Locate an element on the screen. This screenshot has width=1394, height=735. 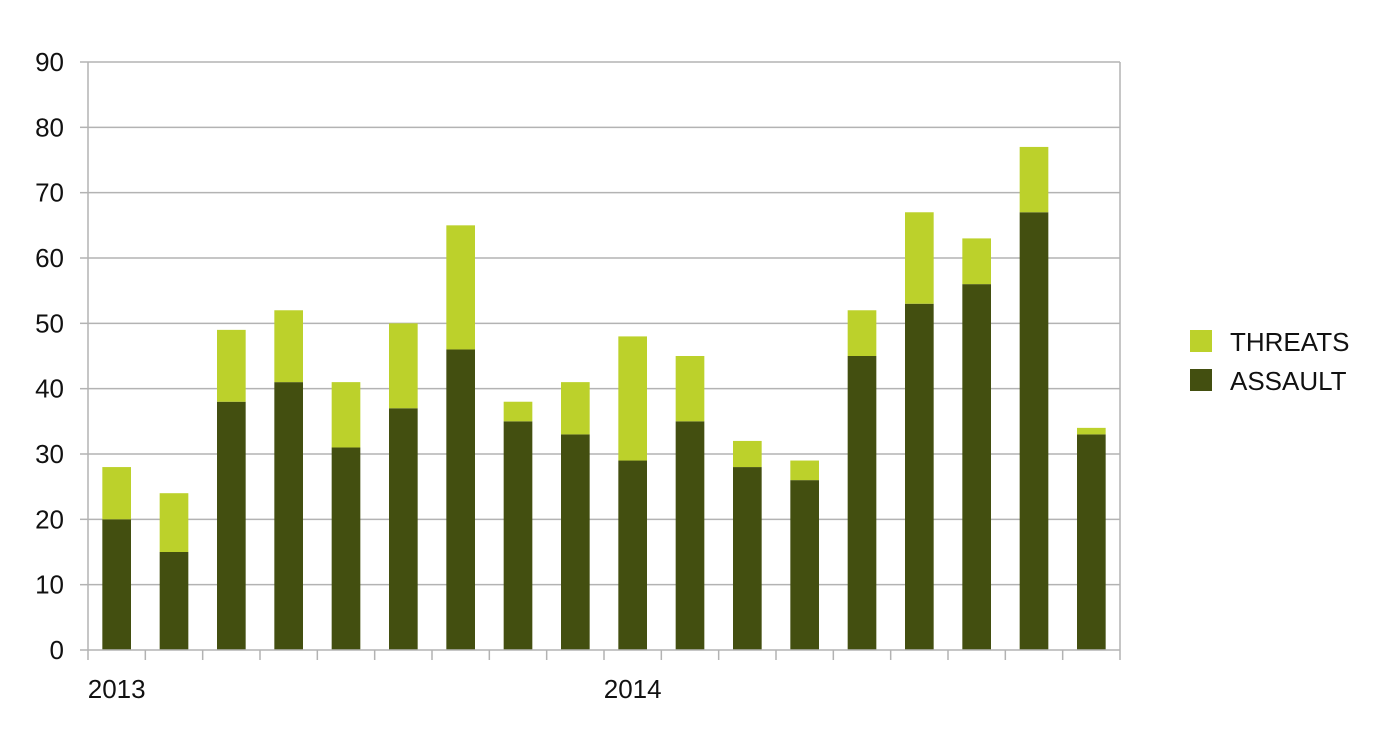
y-tick-label: 60 is located at coordinates (49, 258).